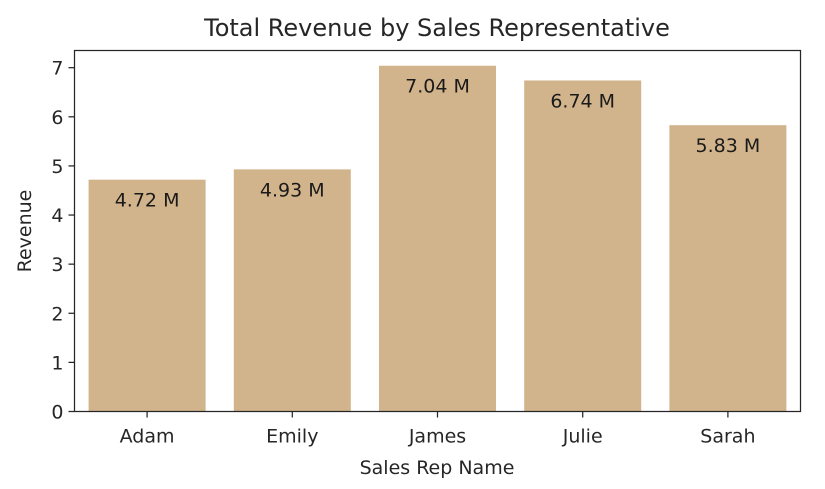 The width and height of the screenshot is (825, 489). What do you see at coordinates (583, 246) in the screenshot?
I see `bar-julie` at bounding box center [583, 246].